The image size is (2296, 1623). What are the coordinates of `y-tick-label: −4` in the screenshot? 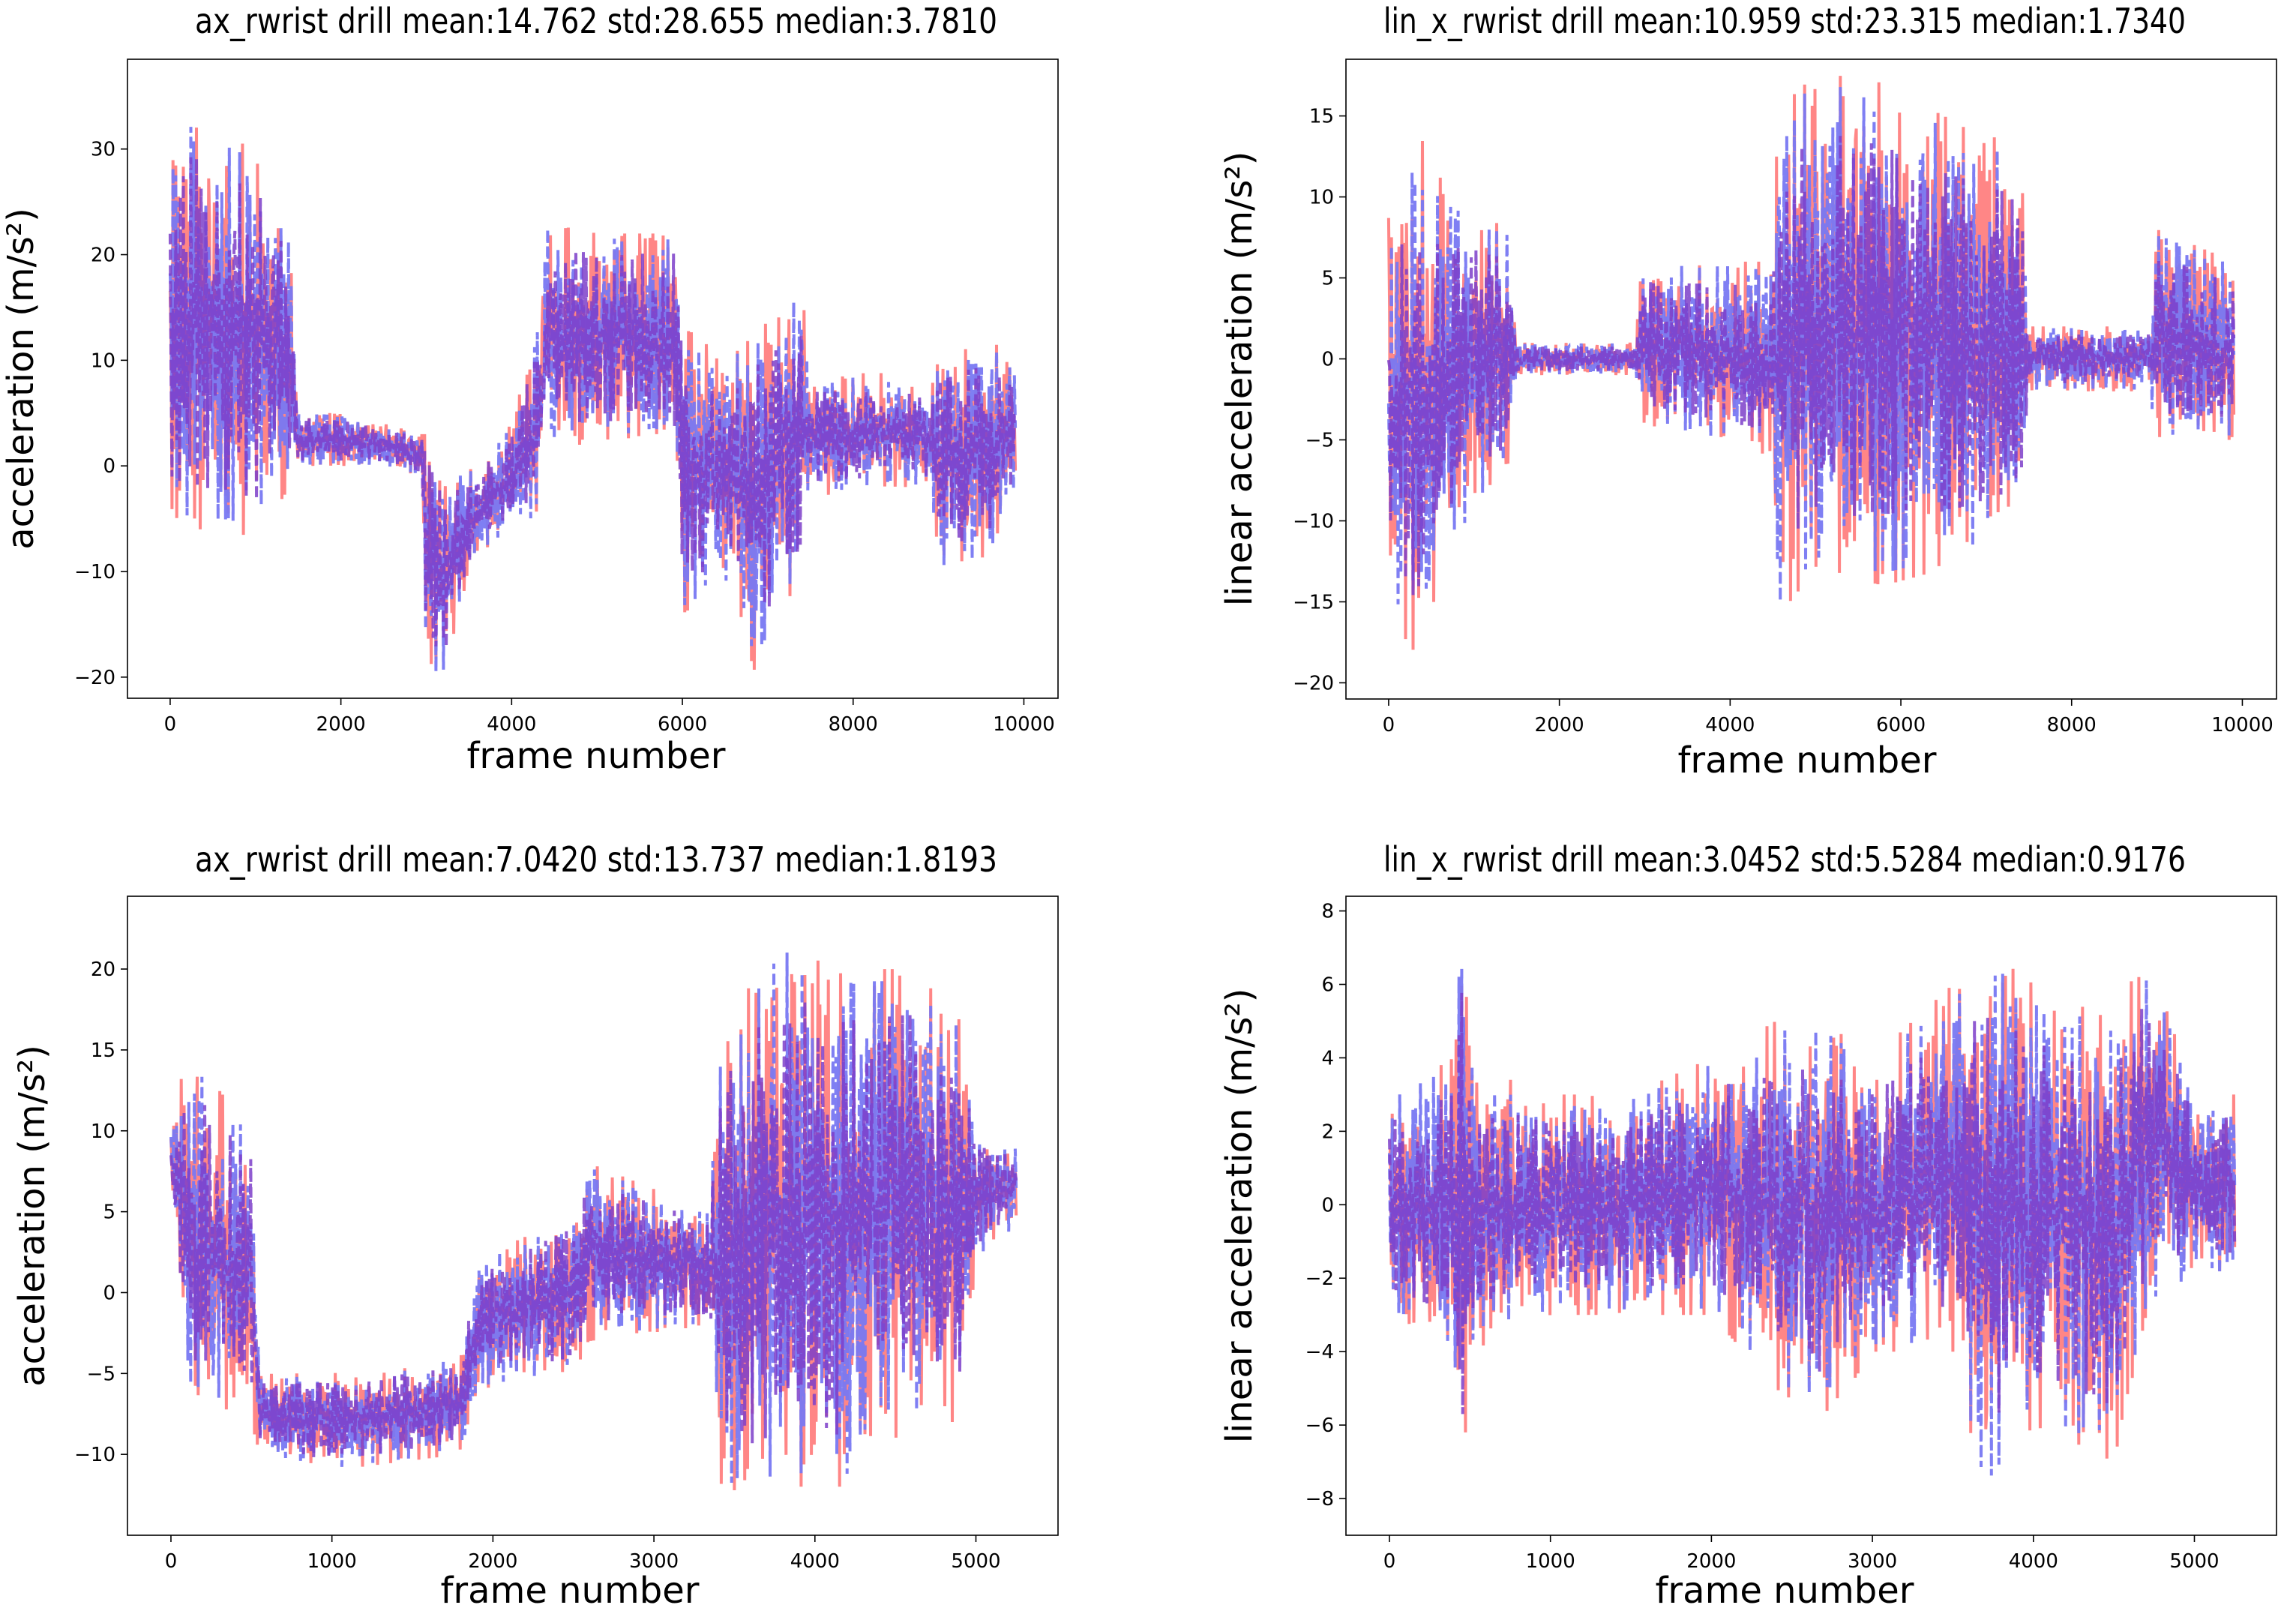 It's located at (1319, 1352).